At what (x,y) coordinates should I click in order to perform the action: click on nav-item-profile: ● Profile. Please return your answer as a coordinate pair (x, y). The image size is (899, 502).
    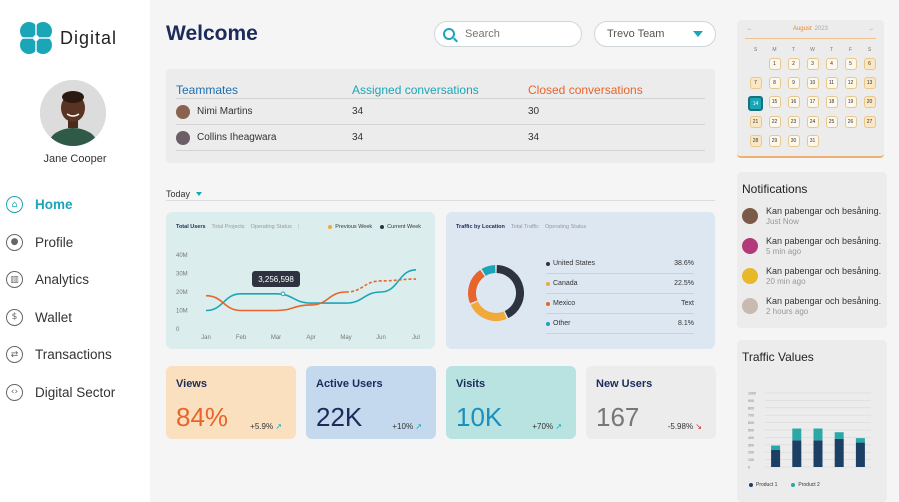
    Looking at the image, I should click on (60, 243).